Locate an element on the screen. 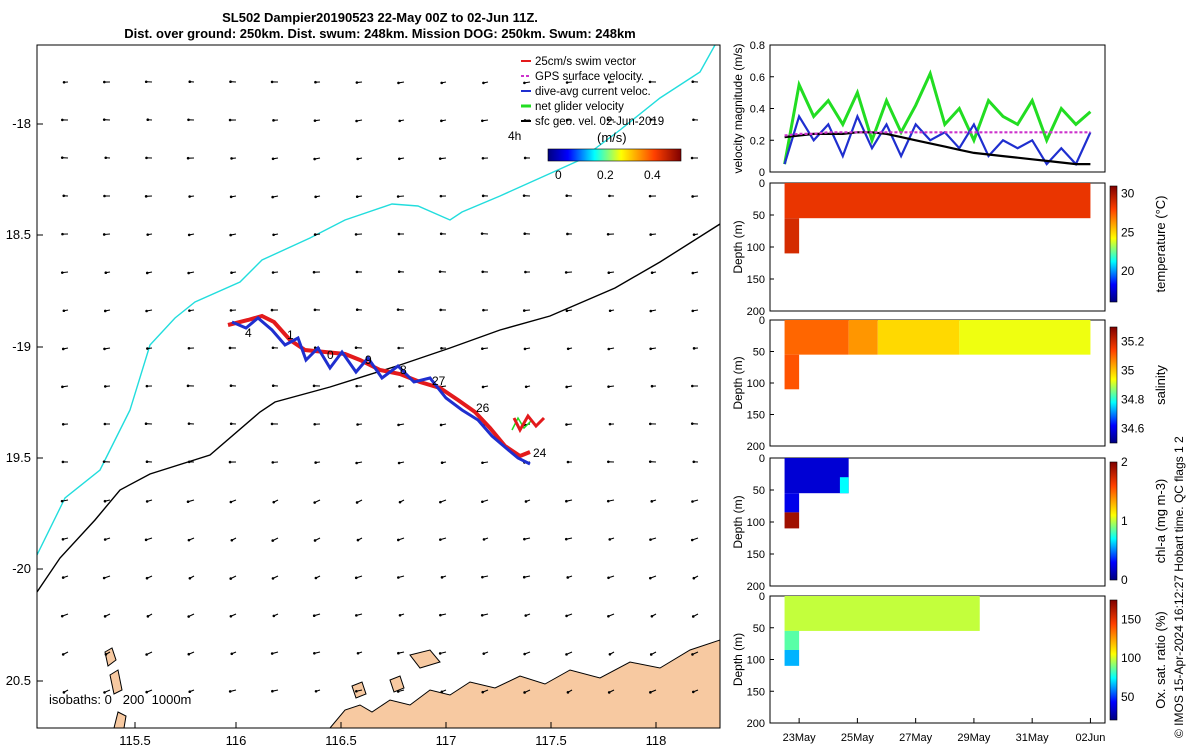  day-label: 9 is located at coordinates (368, 360).